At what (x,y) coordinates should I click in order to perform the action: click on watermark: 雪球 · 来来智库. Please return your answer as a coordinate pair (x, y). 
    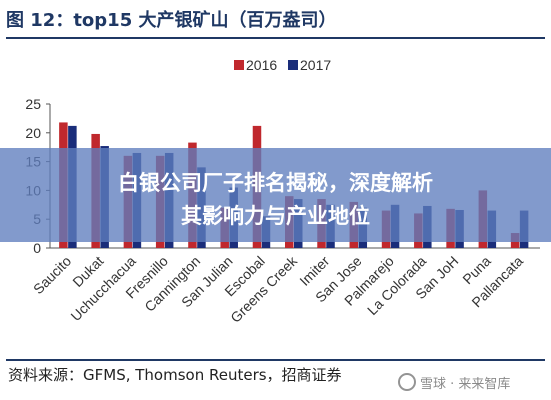
    Looking at the image, I should click on (473, 382).